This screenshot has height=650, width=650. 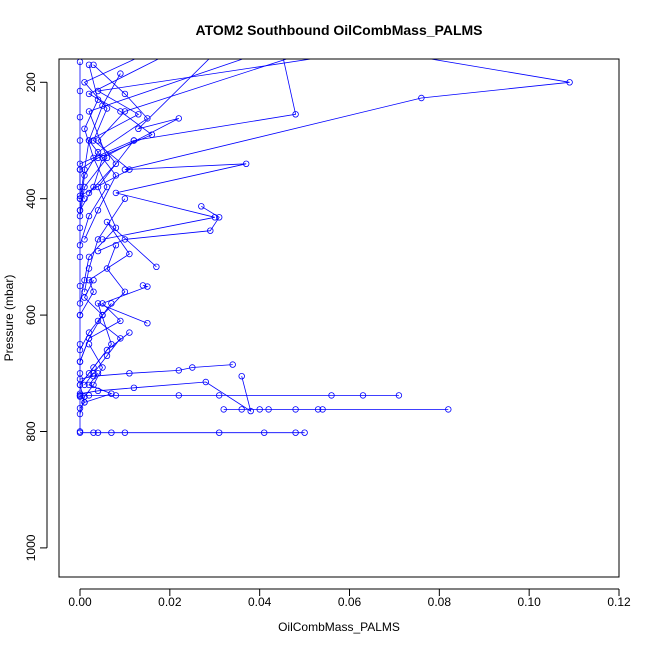 What do you see at coordinates (31, 82) in the screenshot?
I see `y-tick-label: 200` at bounding box center [31, 82].